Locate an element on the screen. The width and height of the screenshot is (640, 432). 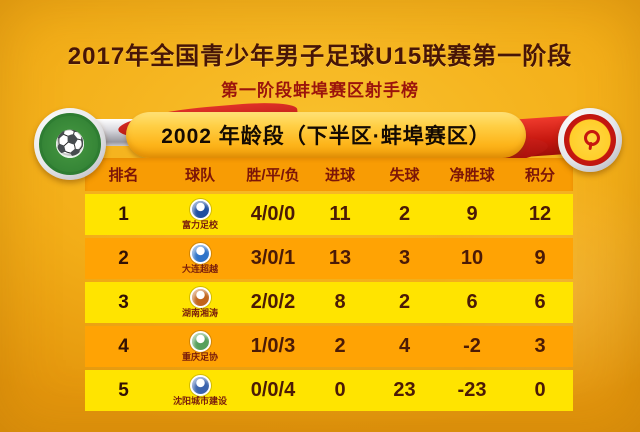
goals-for-cell: 2 is located at coordinates (340, 346).